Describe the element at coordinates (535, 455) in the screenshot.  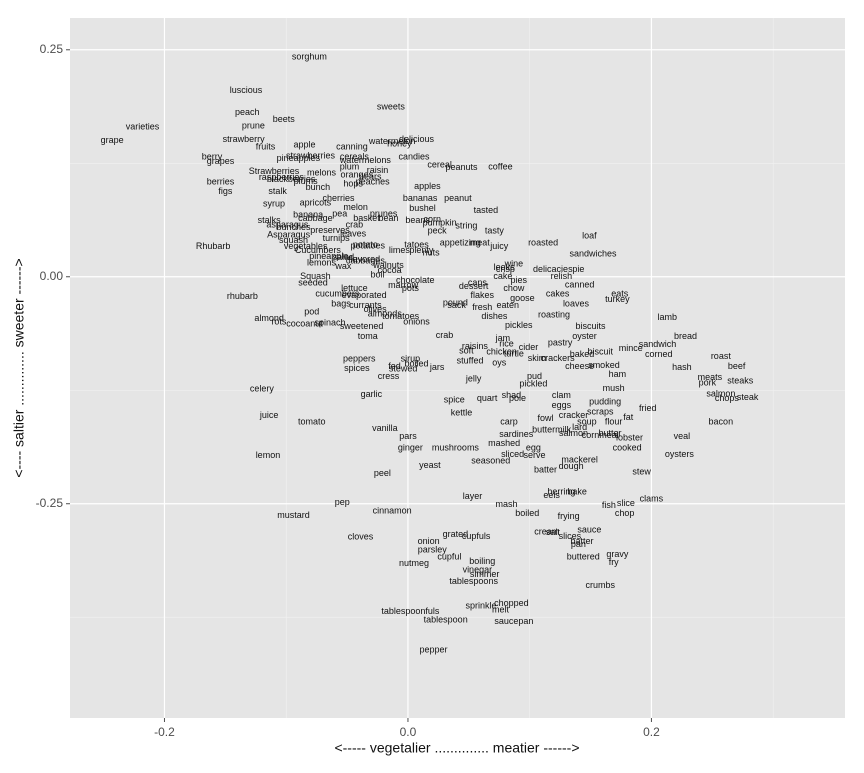
I see `word: serve` at that location.